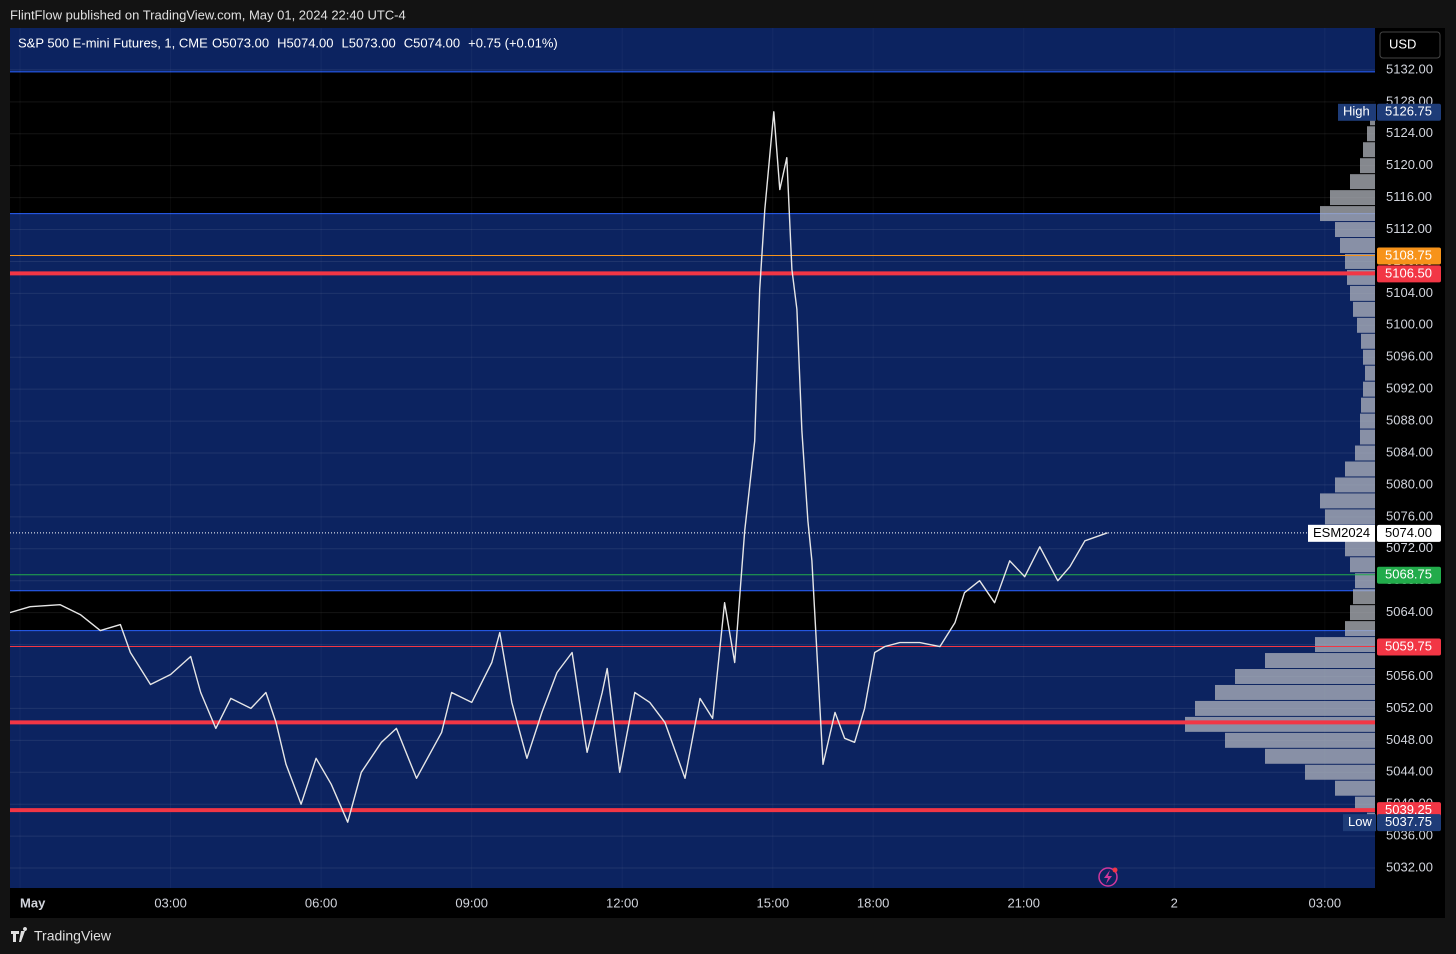 This screenshot has width=1456, height=954. What do you see at coordinates (1115, 870) in the screenshot?
I see `alert-dot` at bounding box center [1115, 870].